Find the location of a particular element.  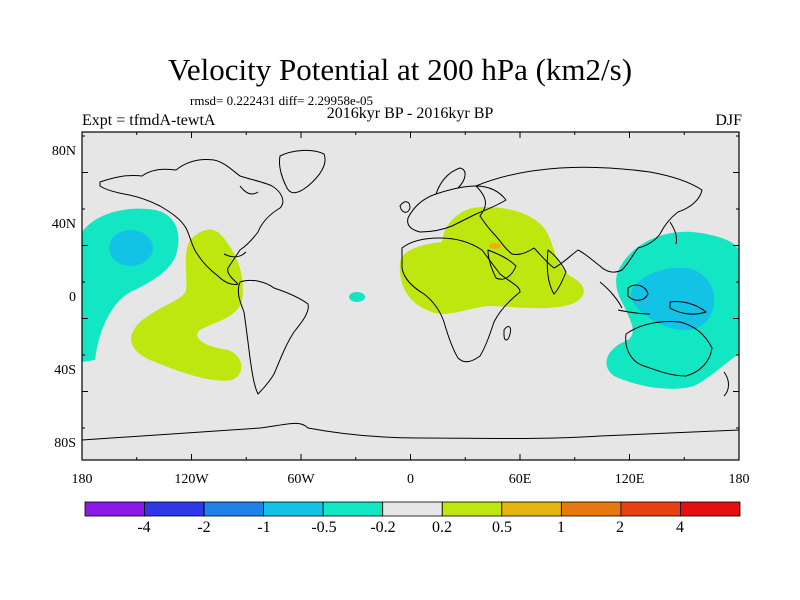

coast-gulf is located at coordinates (235, 254).